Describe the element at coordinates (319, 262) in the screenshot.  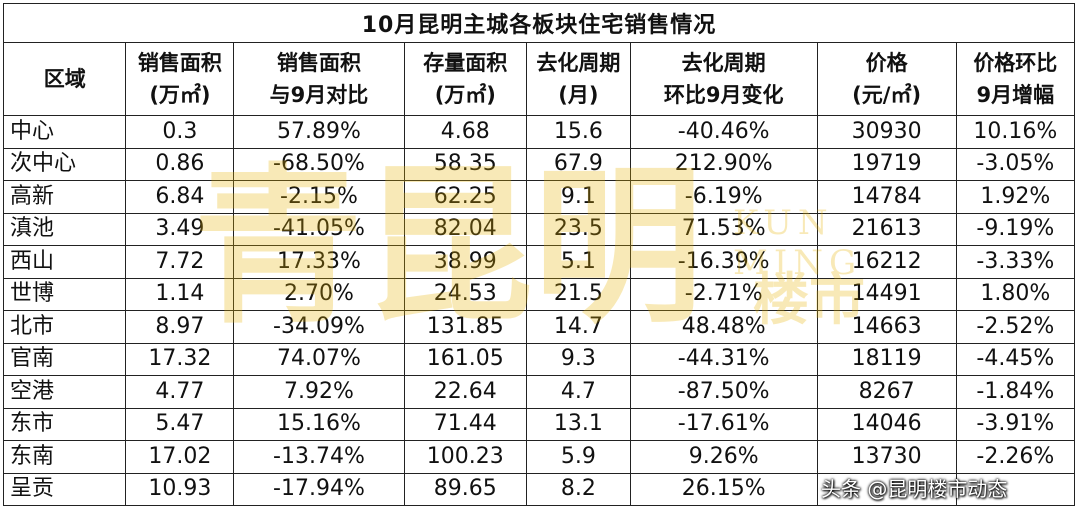
I see `value-cell: 17.33%` at that location.